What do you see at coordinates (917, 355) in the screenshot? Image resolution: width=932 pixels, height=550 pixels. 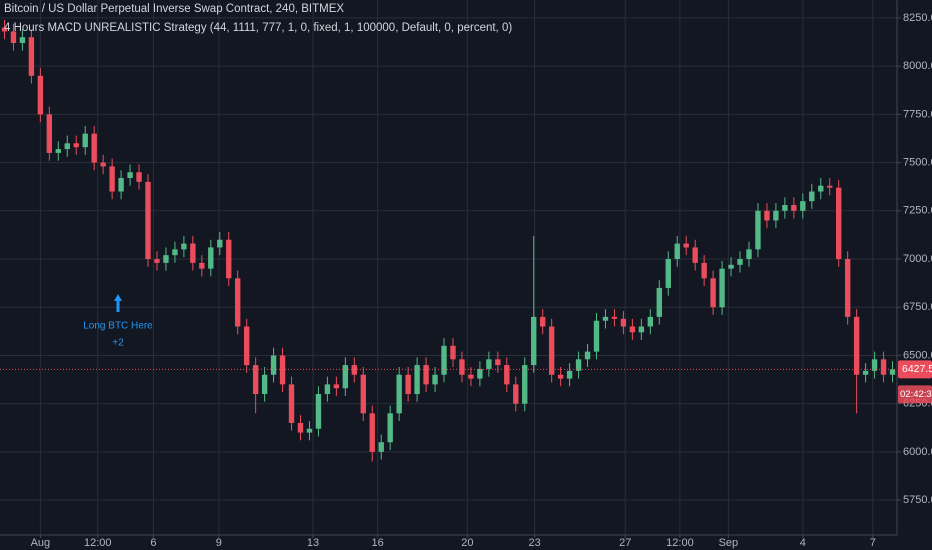 I see `y-tick-label: 6500.00` at bounding box center [917, 355].